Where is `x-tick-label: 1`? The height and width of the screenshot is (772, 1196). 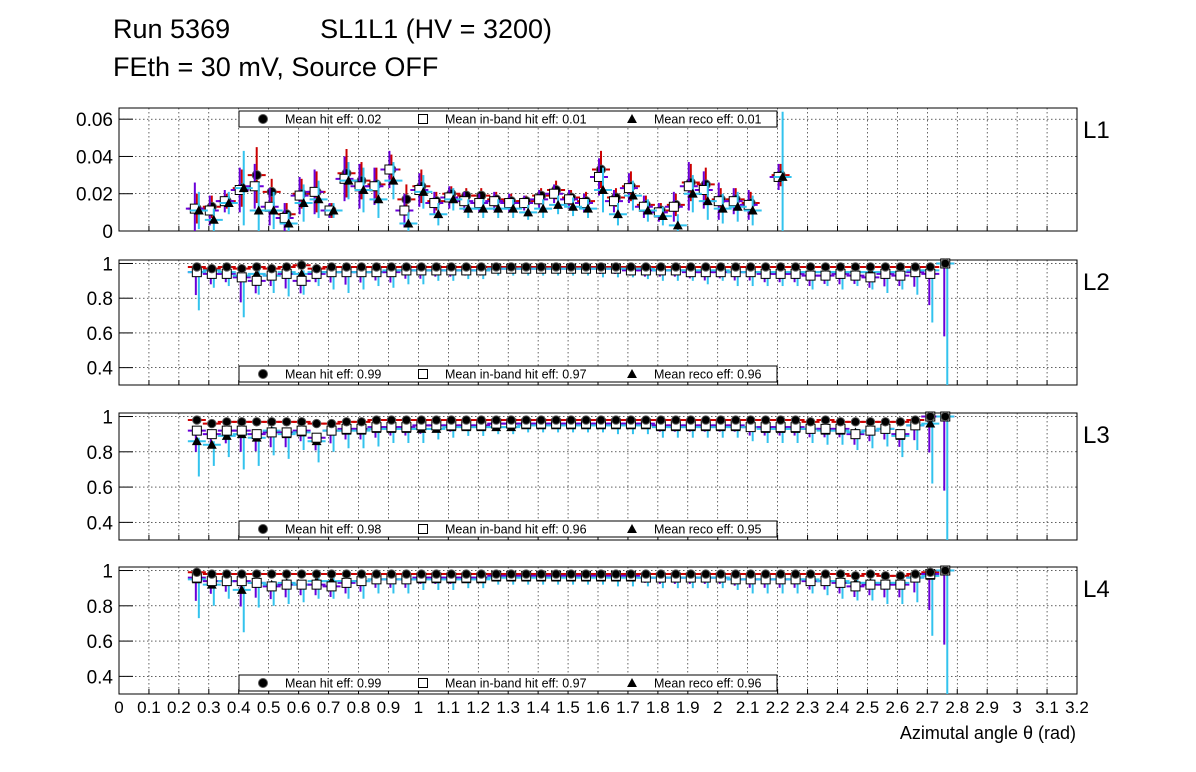 x-tick-label: 1 is located at coordinates (418, 707).